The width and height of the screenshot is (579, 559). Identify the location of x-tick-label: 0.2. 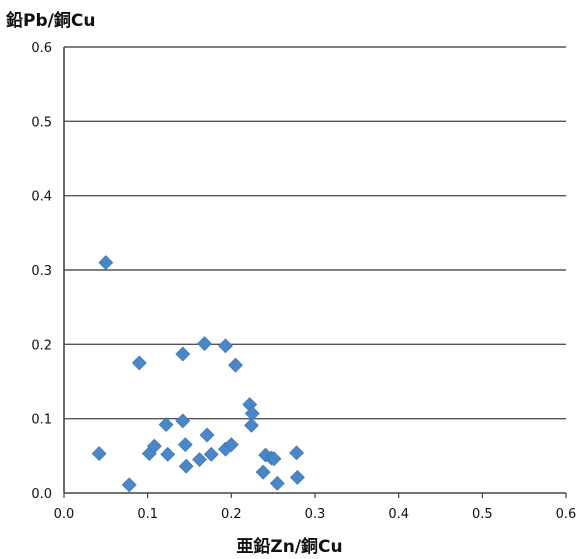
(231, 514).